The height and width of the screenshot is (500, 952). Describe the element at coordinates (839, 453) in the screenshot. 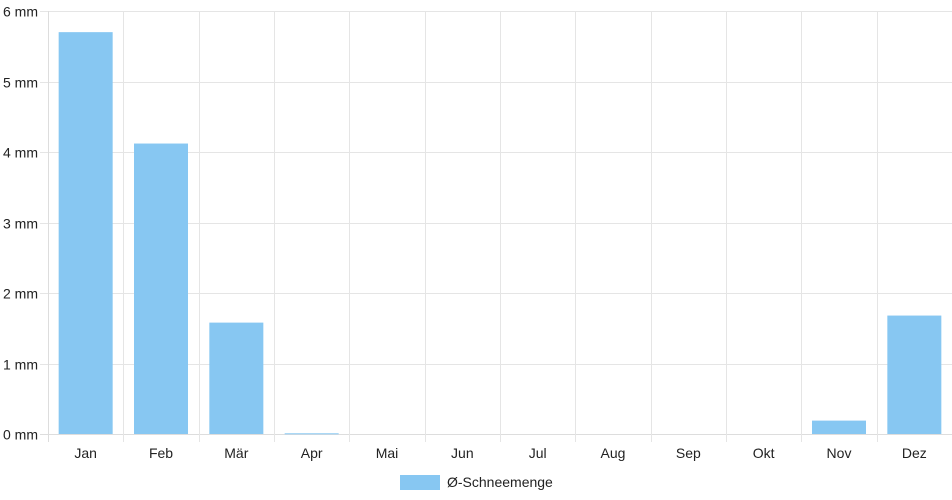

I see `x-tick-label: Nov` at that location.